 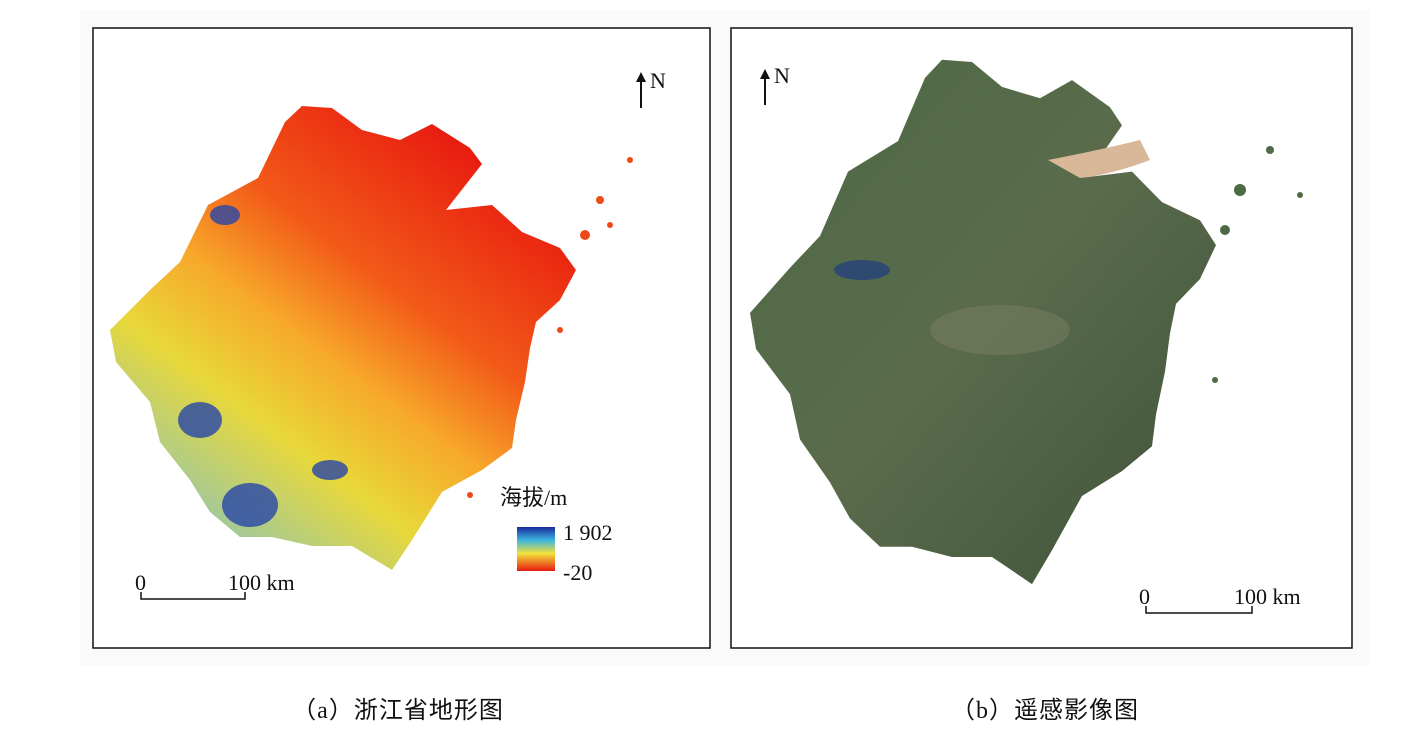 What do you see at coordinates (263, 366) in the screenshot?
I see `highland-patches` at bounding box center [263, 366].